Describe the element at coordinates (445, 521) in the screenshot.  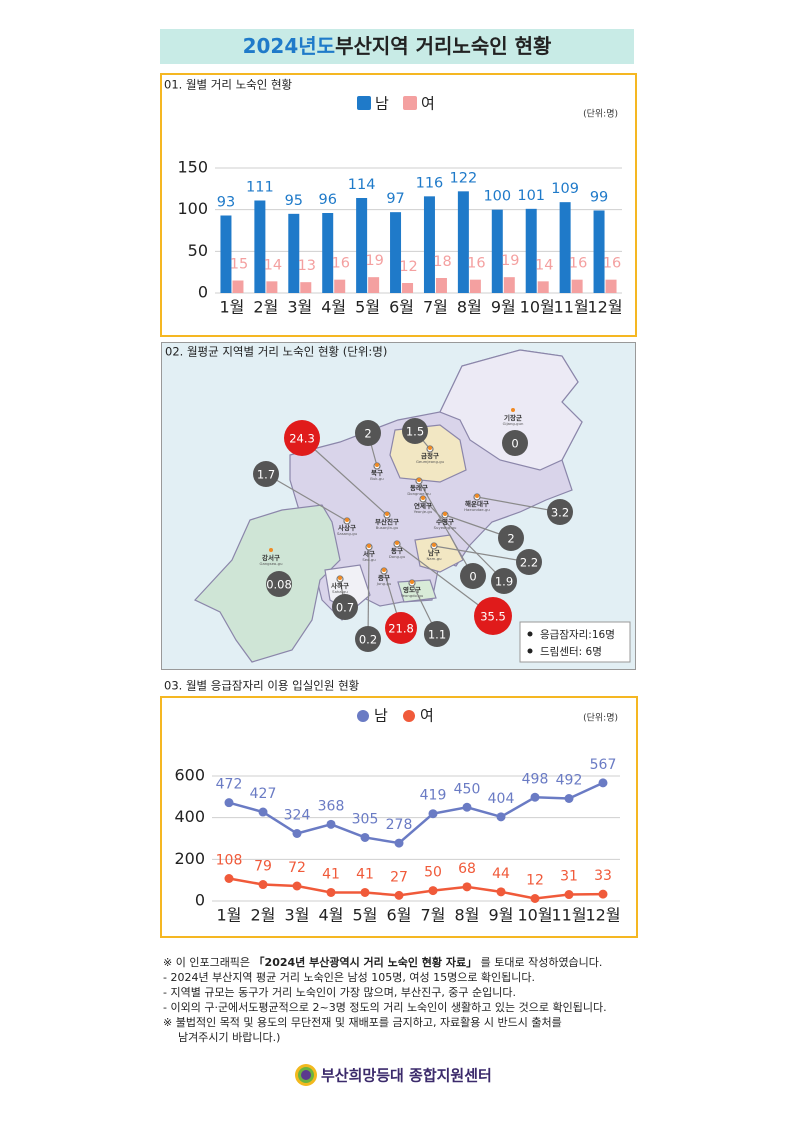
I see `district-name: 수영구` at that location.